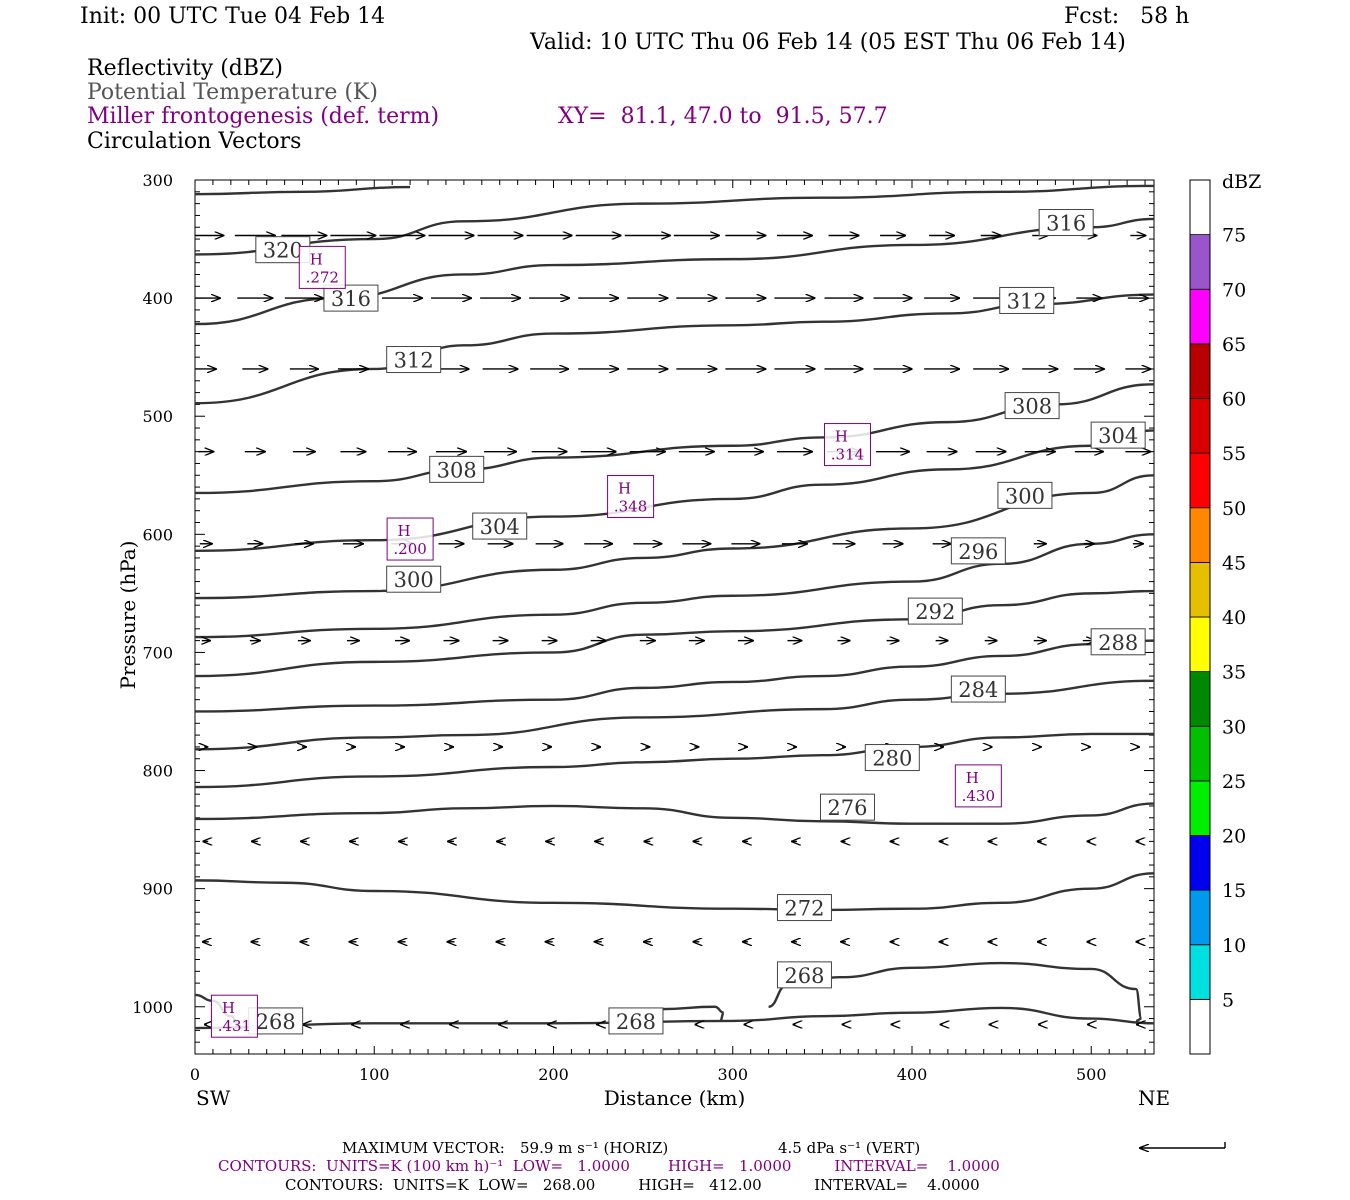 The image size is (1350, 1200). I want to click on y-tick-label: 400, so click(157, 298).